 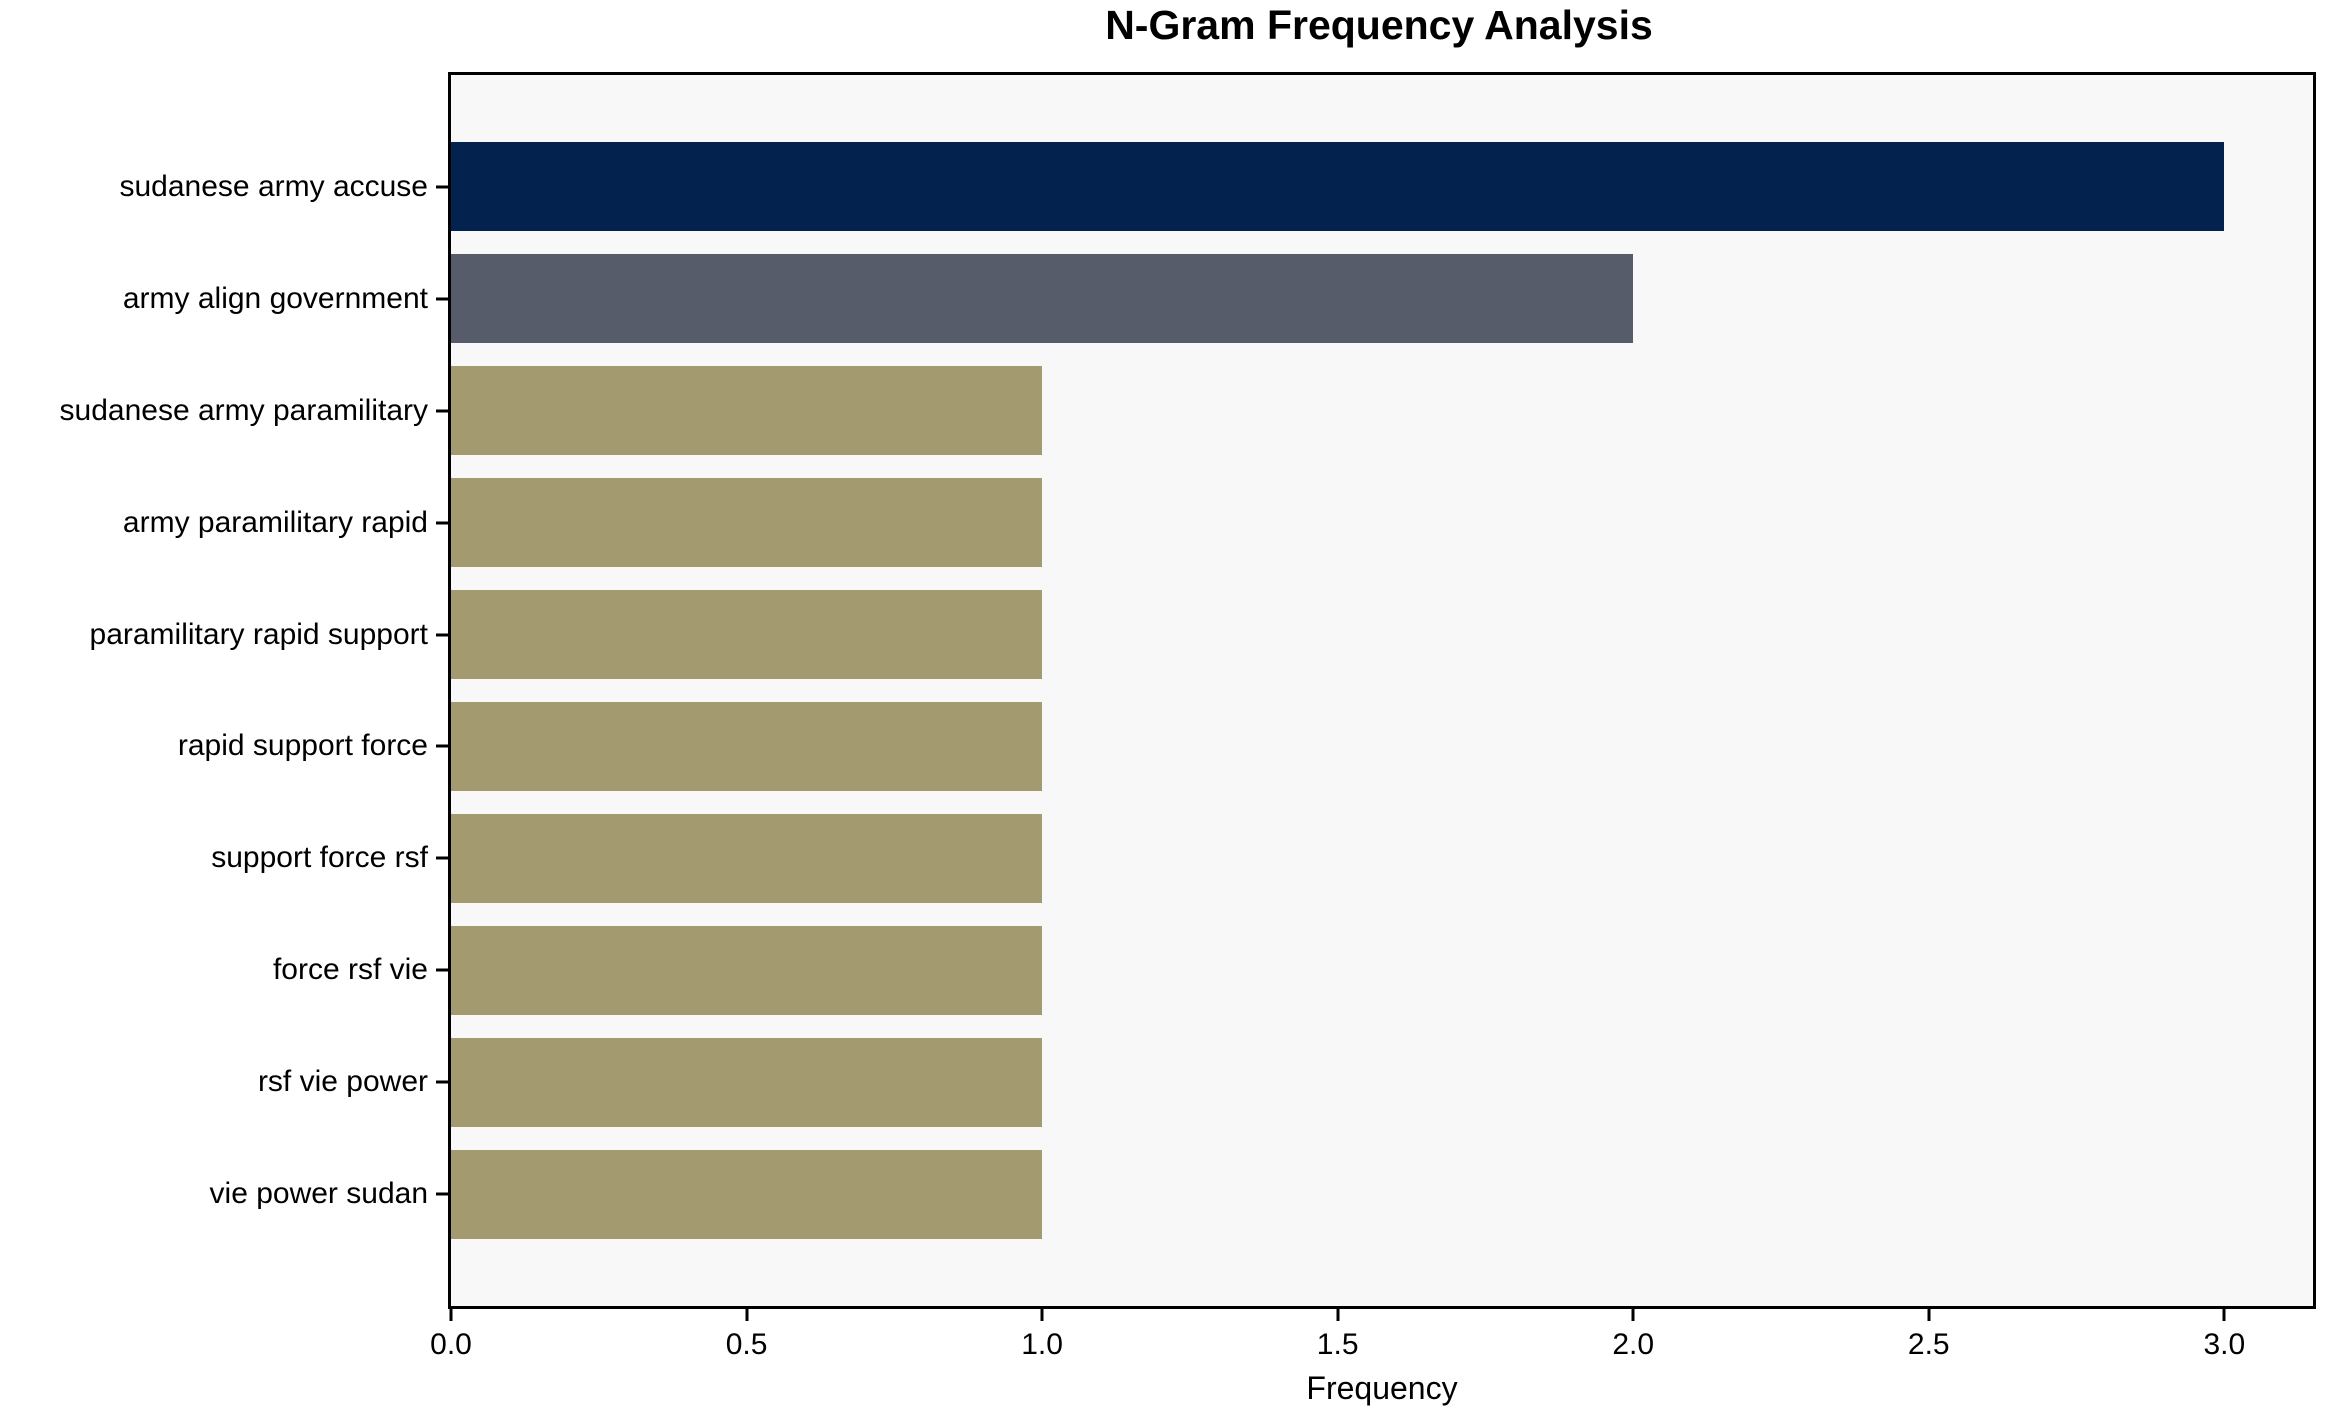 I want to click on y-tick-label: army paramilitary rapid, so click(x=275, y=522).